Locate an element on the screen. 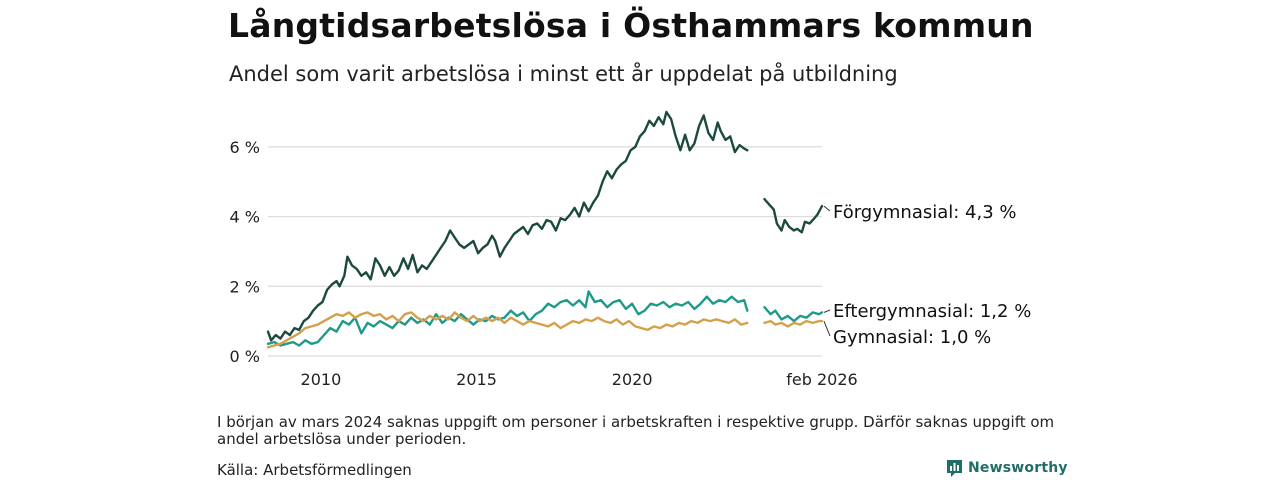 The height and width of the screenshot is (480, 1280). chart-title: Långtidsarbetslösa i Östhammars kommun is located at coordinates (631, 25).